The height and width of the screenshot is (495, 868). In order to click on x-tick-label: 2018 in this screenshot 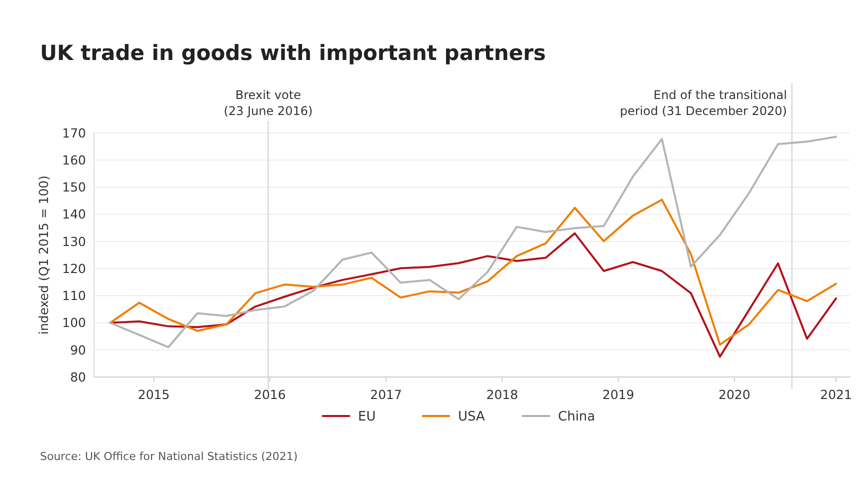, I will do `click(502, 394)`.